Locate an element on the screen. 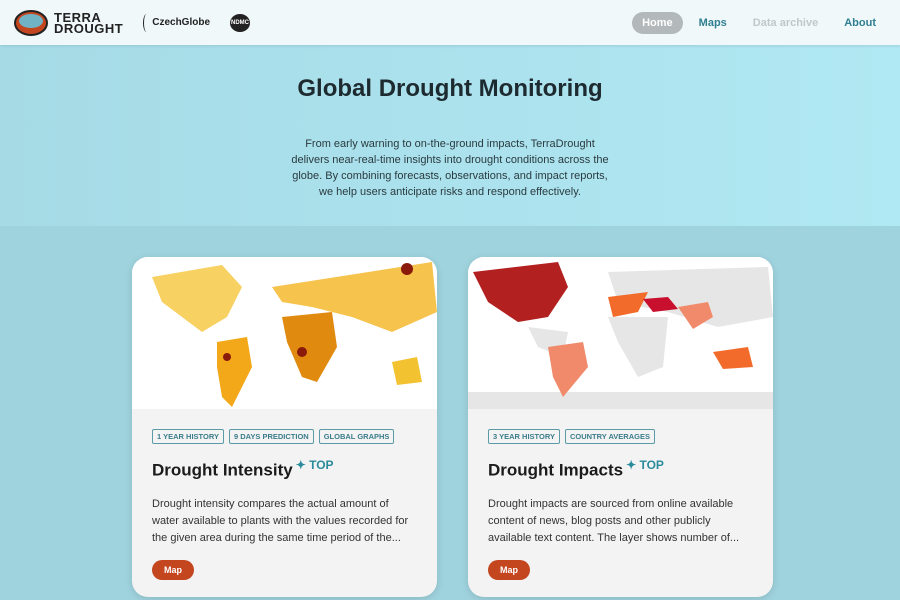 This screenshot has height=600, width=900. nav-about: About is located at coordinates (860, 22).